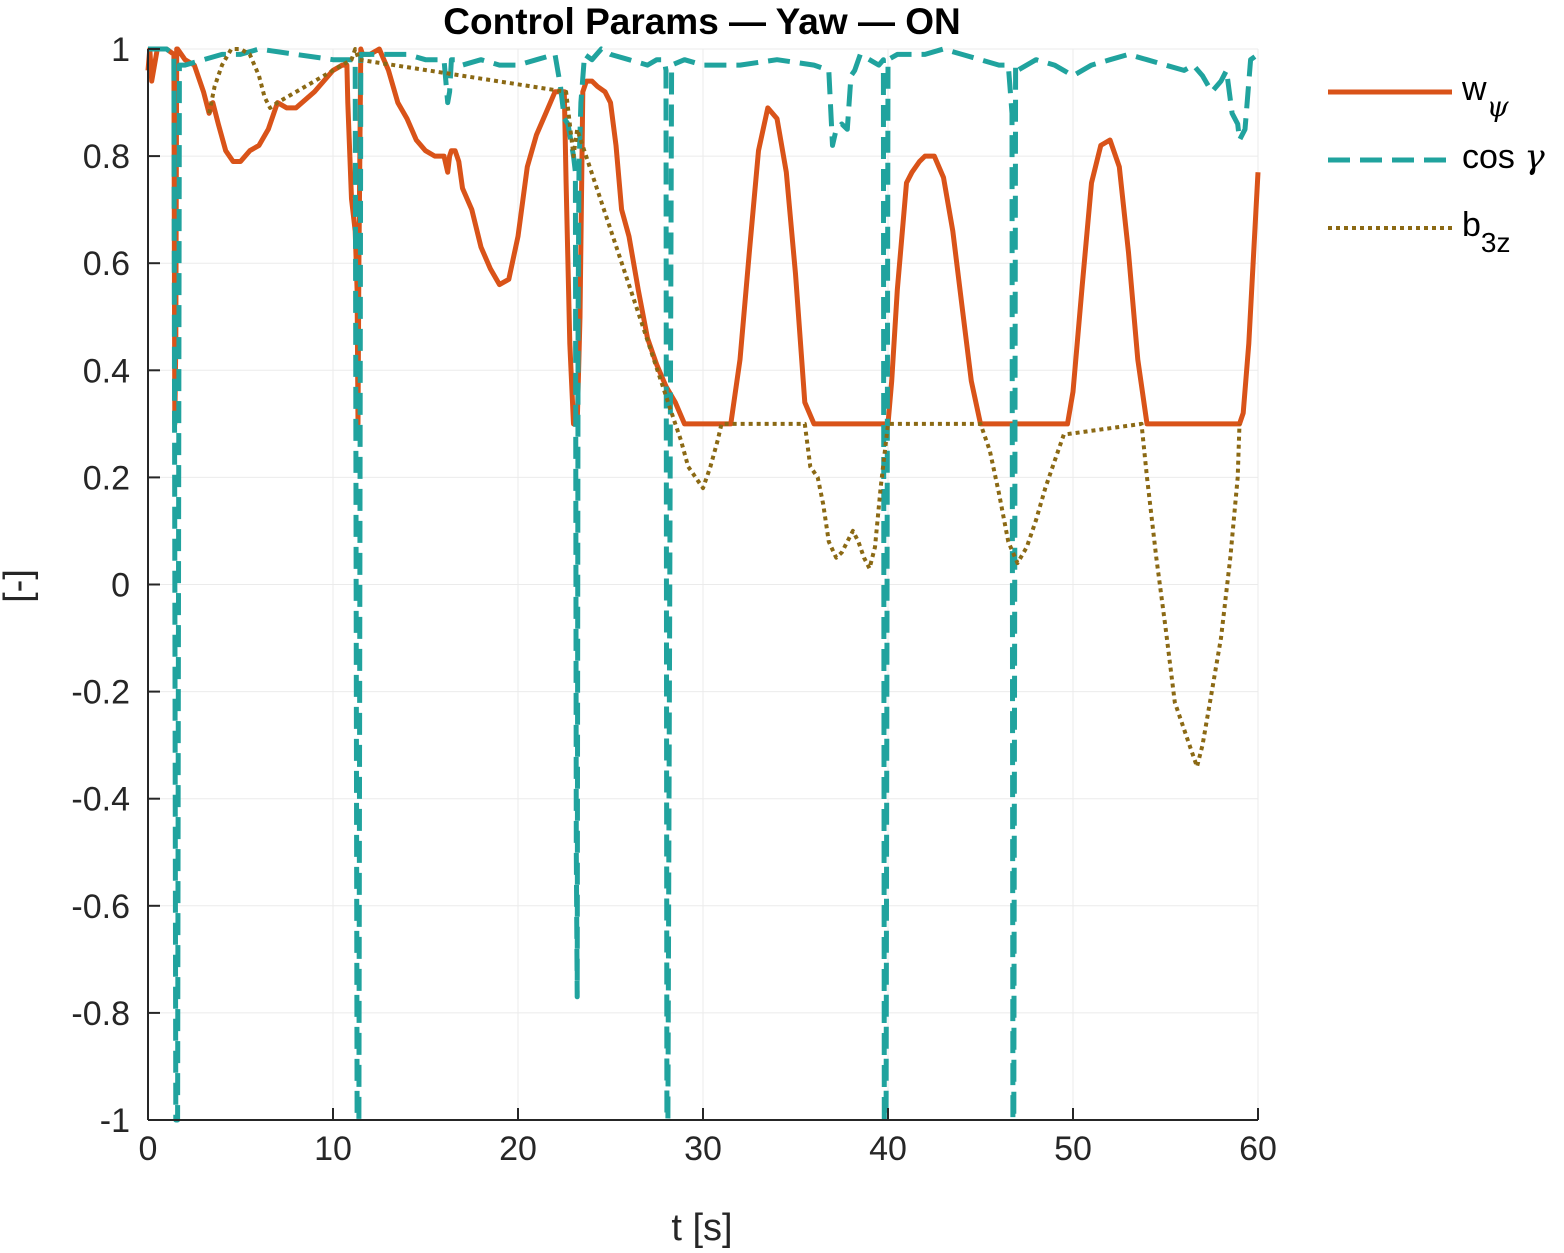  I want to click on legend-subscript: 3z, so click(1496, 242).